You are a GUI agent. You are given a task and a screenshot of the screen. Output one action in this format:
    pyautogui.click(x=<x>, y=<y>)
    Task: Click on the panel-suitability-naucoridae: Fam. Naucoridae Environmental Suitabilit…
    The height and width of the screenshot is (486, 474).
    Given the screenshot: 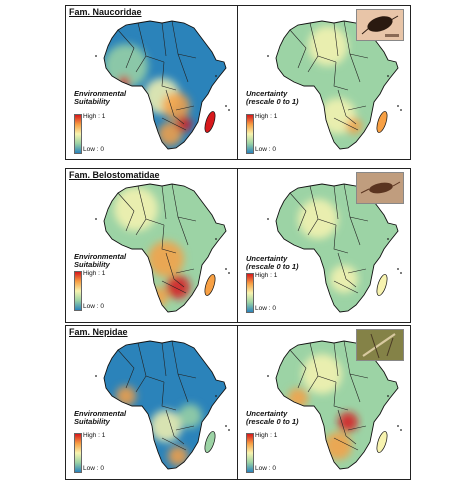 What is the action you would take?
    pyautogui.click(x=151, y=82)
    